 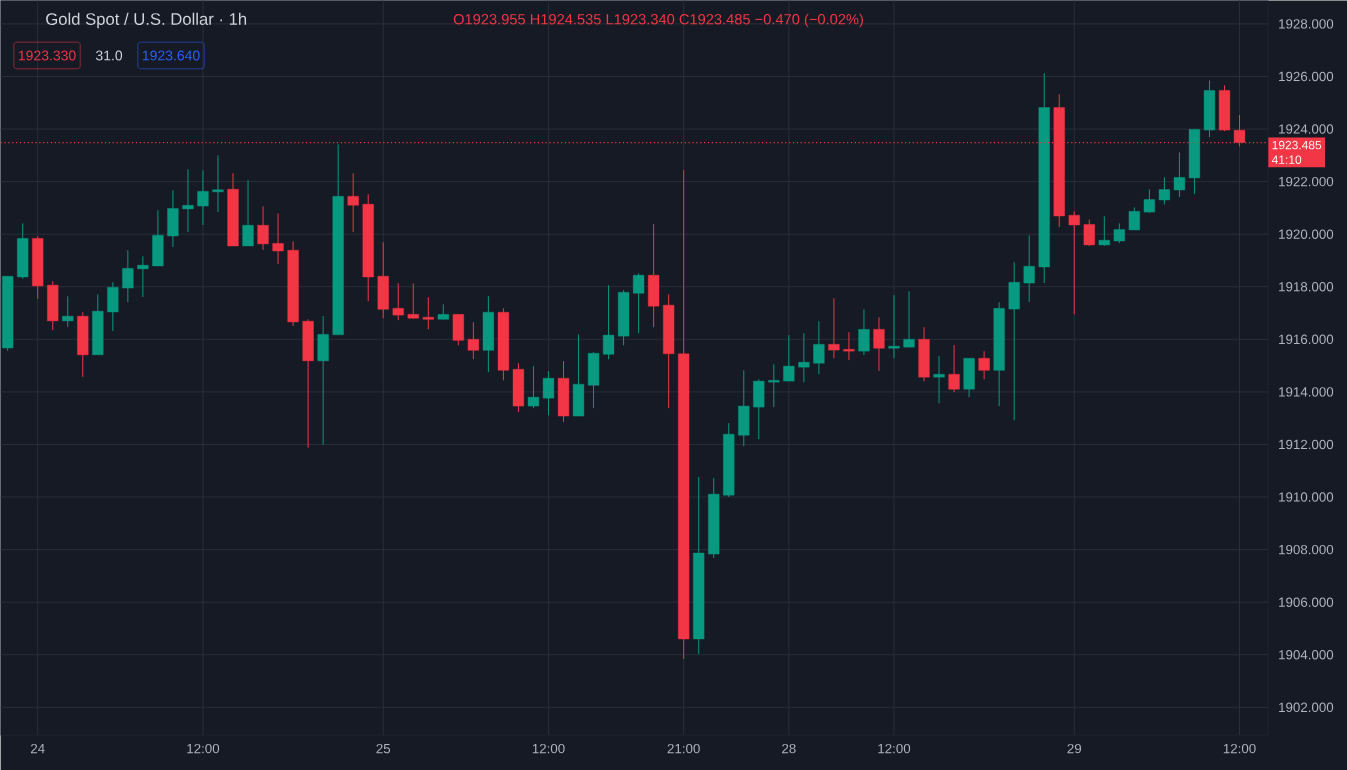 What do you see at coordinates (1306, 444) in the screenshot?
I see `y-tick-label: 1912.000` at bounding box center [1306, 444].